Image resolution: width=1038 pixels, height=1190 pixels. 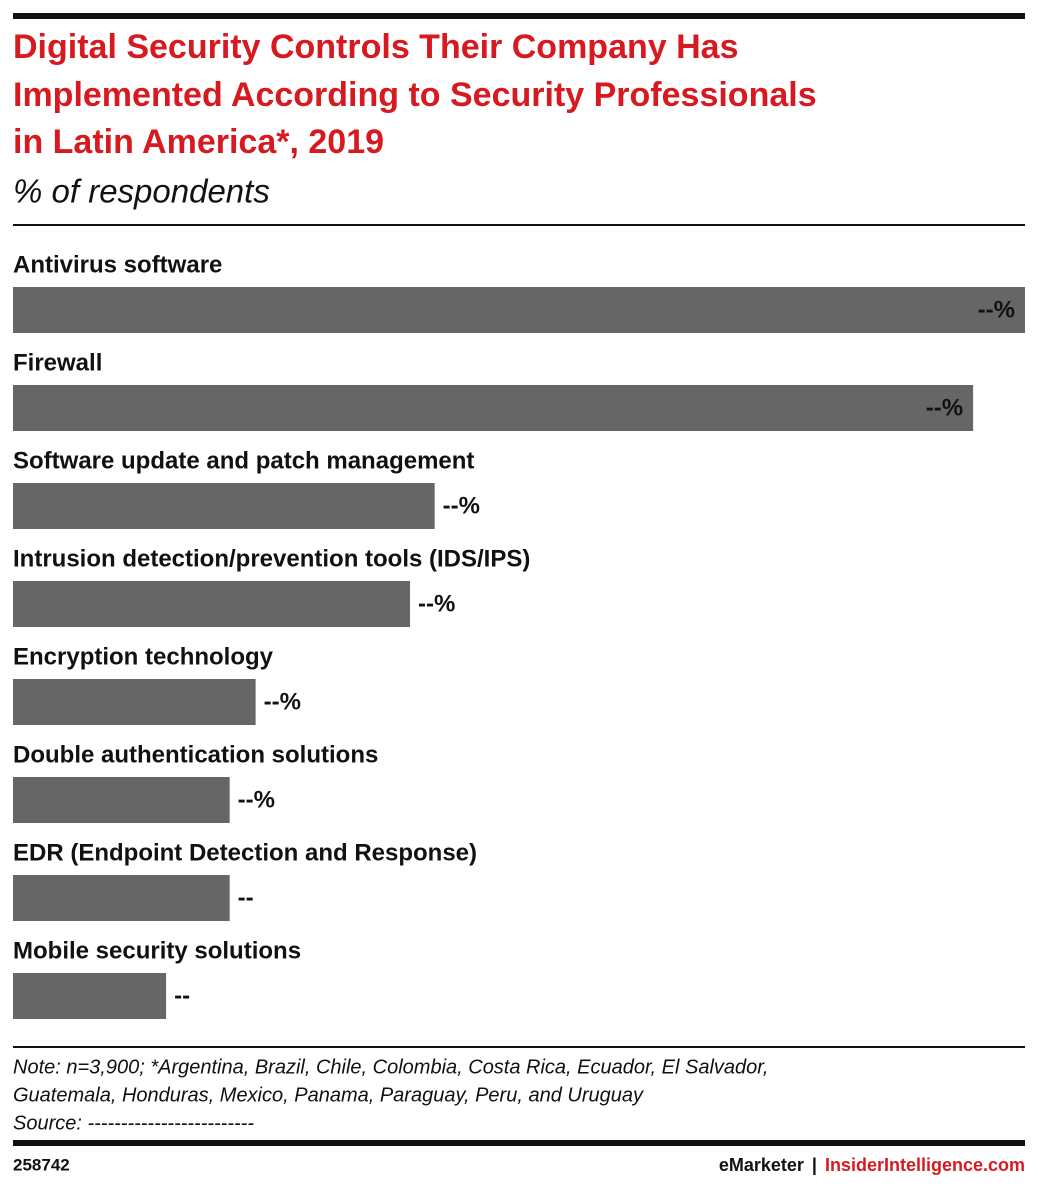 What do you see at coordinates (245, 852) in the screenshot?
I see `category-label: EDR (Endpoint Detection and Response)` at bounding box center [245, 852].